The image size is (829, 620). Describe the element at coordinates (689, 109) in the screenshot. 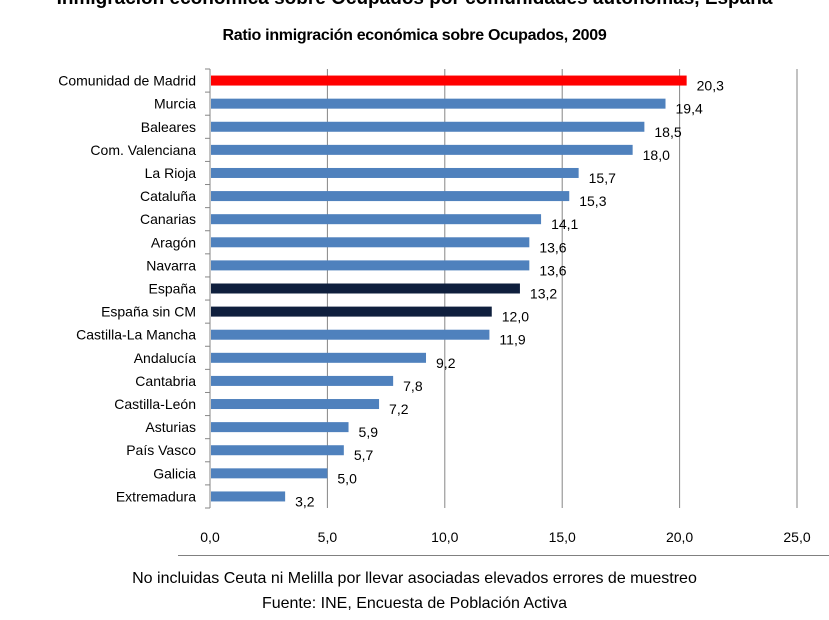

I see `value-label: 19,4` at that location.